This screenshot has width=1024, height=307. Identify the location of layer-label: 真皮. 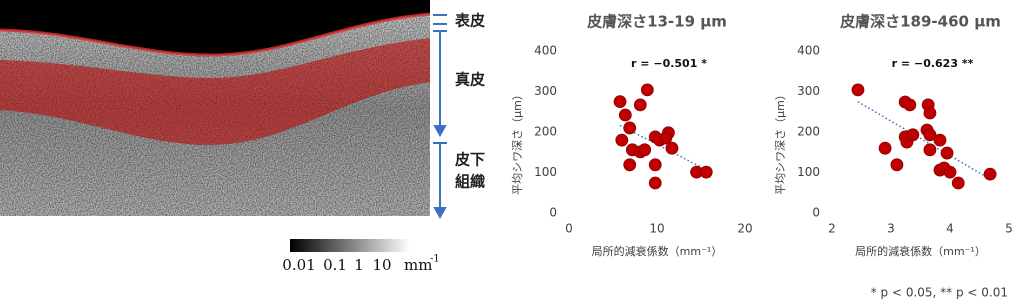
(470, 80).